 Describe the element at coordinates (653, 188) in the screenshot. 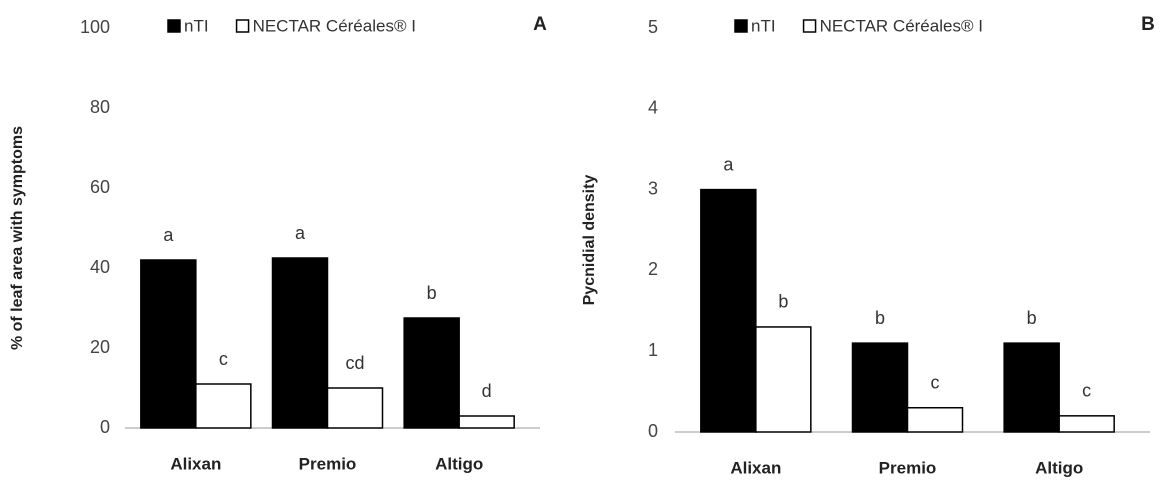

I see `y-tick-label: 3` at that location.